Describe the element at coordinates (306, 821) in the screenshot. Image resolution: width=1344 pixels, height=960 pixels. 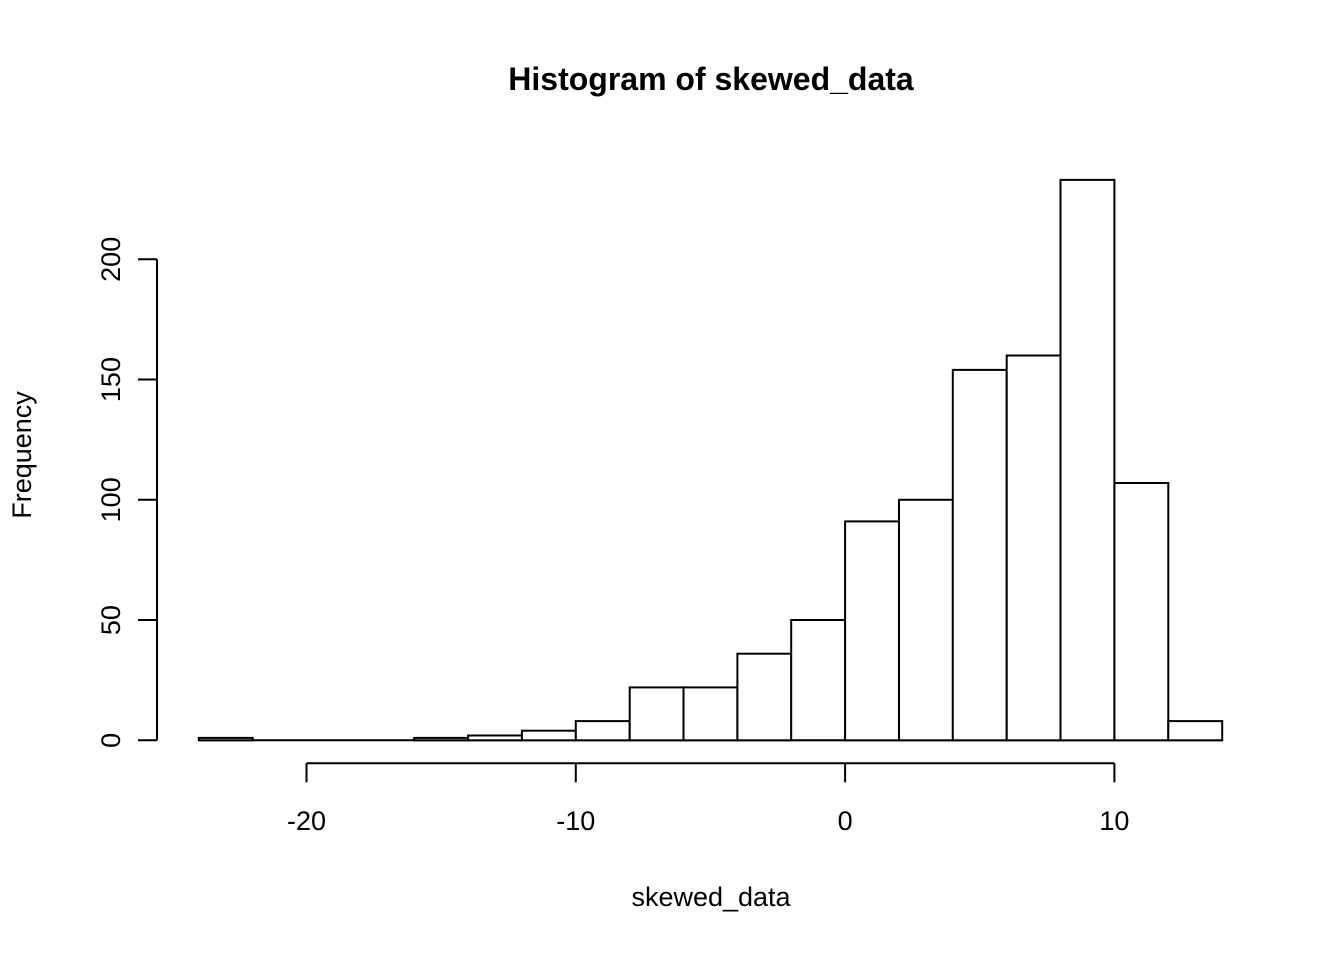
I see `x-tick-label: -20` at that location.